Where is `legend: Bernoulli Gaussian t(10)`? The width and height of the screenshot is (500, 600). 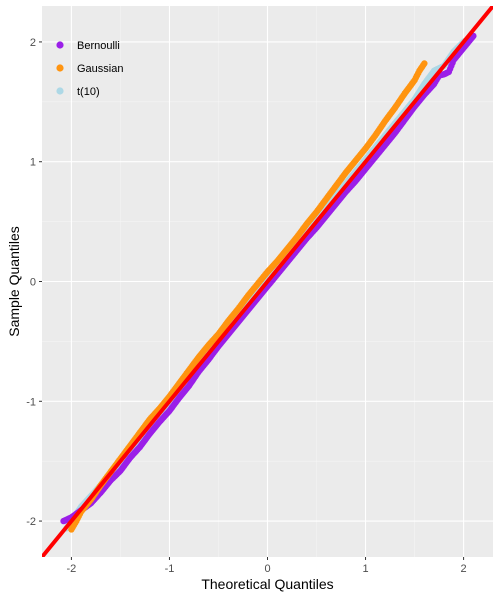
legend: Bernoulli Gaussian t(10) is located at coordinates (89, 69).